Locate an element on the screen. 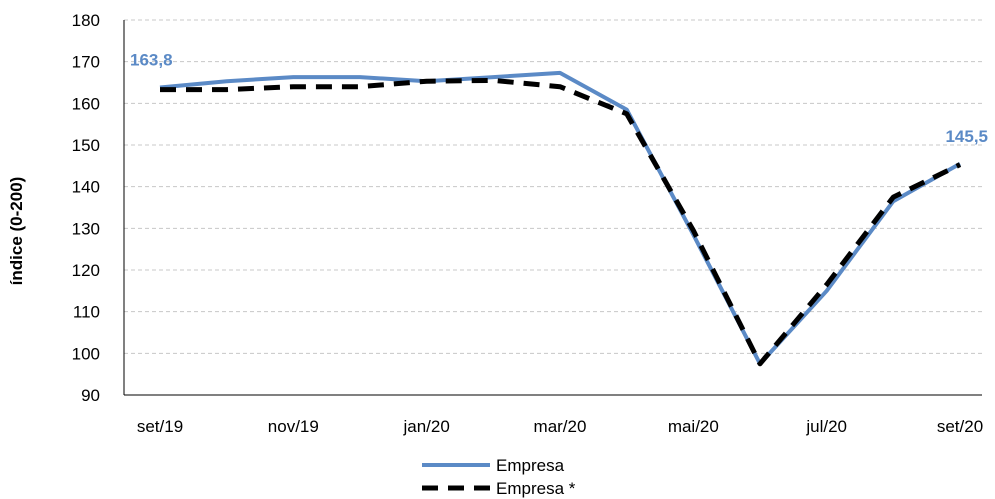 This screenshot has height=499, width=995. x-tick-label: set/19 is located at coordinates (160, 426).